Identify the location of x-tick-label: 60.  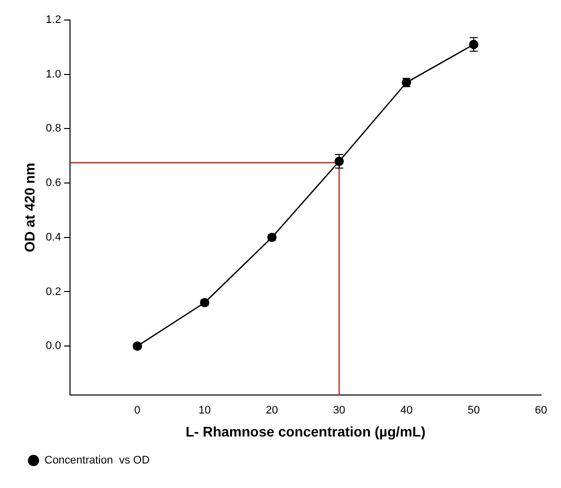
(541, 410).